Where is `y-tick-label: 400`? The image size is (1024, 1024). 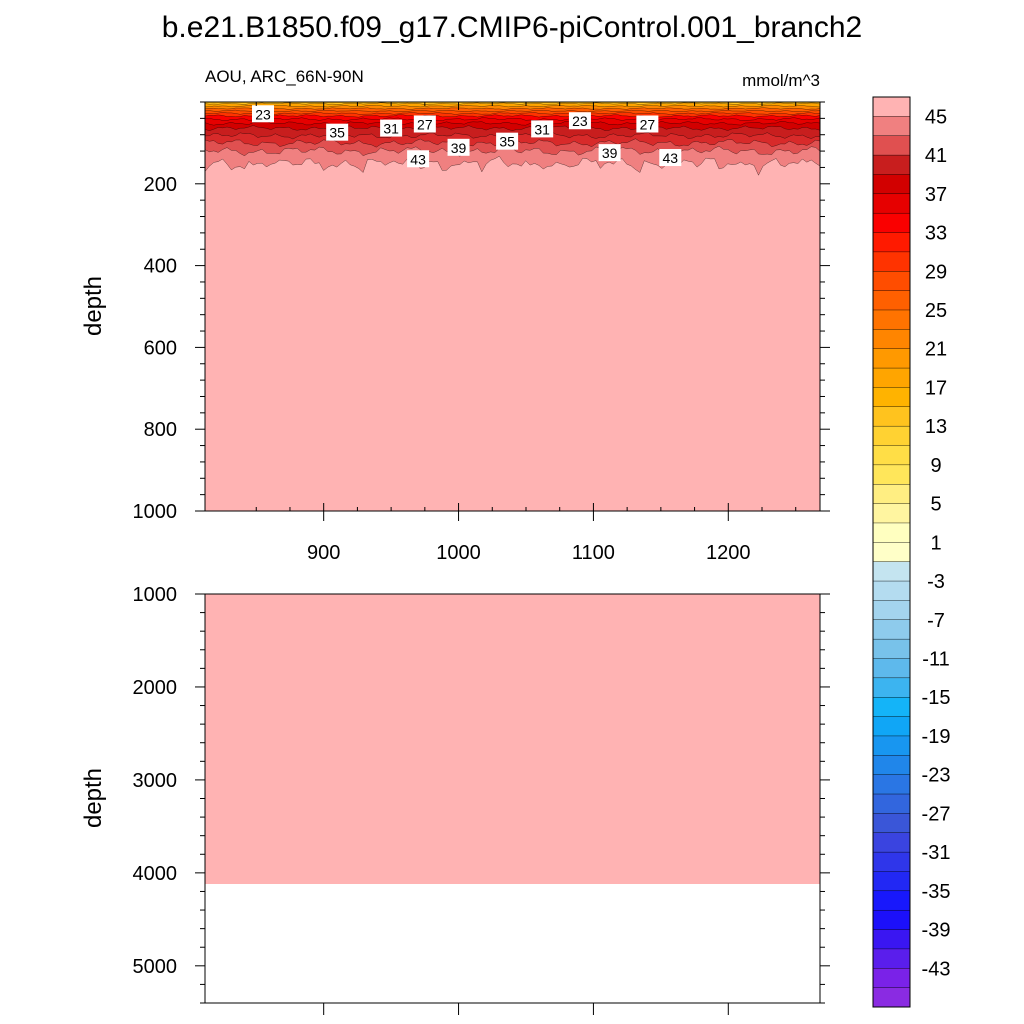 y-tick-label: 400 is located at coordinates (160, 267).